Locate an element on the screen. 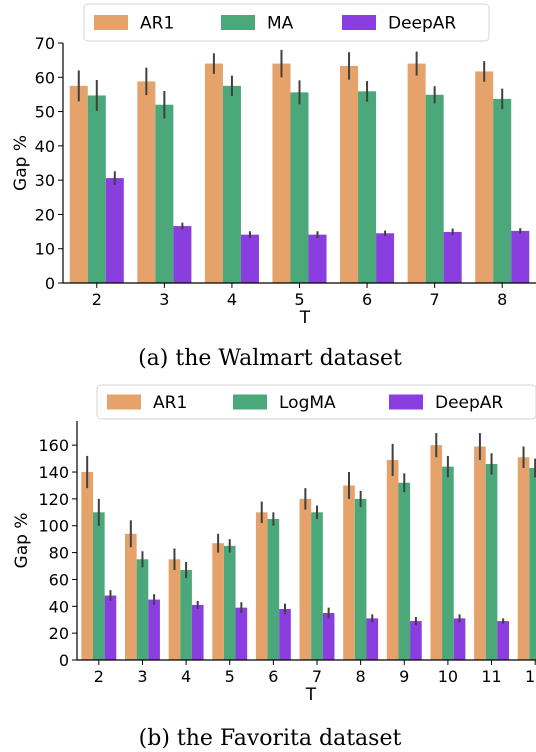 Image resolution: width=536 pixels, height=752 pixels. legend-label-ma: MA is located at coordinates (280, 24).